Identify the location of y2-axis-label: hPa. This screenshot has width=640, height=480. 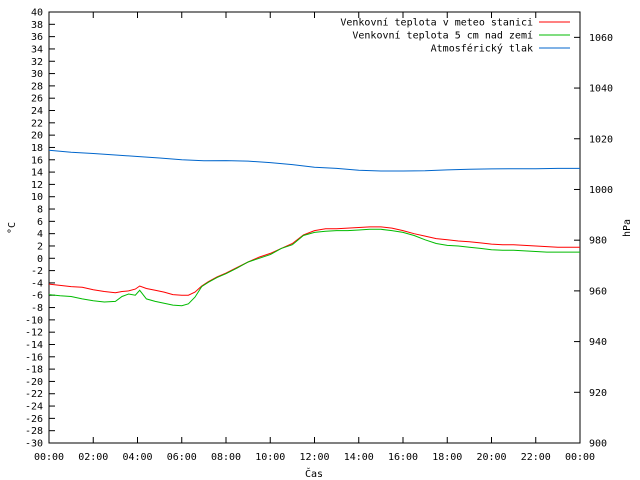
(627, 228).